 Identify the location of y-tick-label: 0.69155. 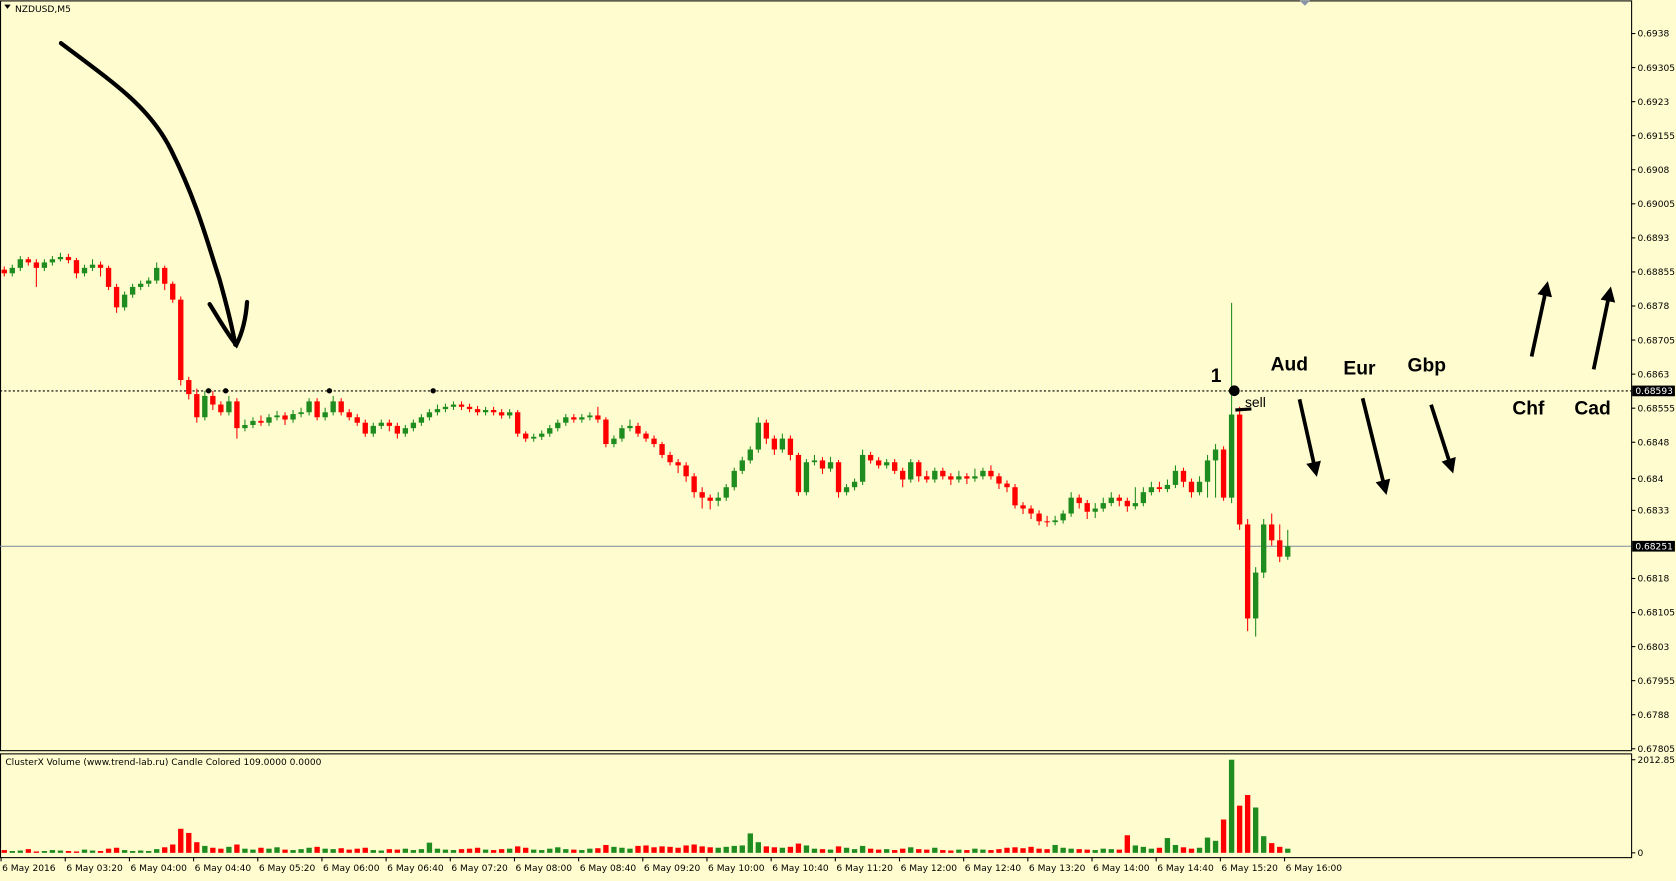
(1656, 137).